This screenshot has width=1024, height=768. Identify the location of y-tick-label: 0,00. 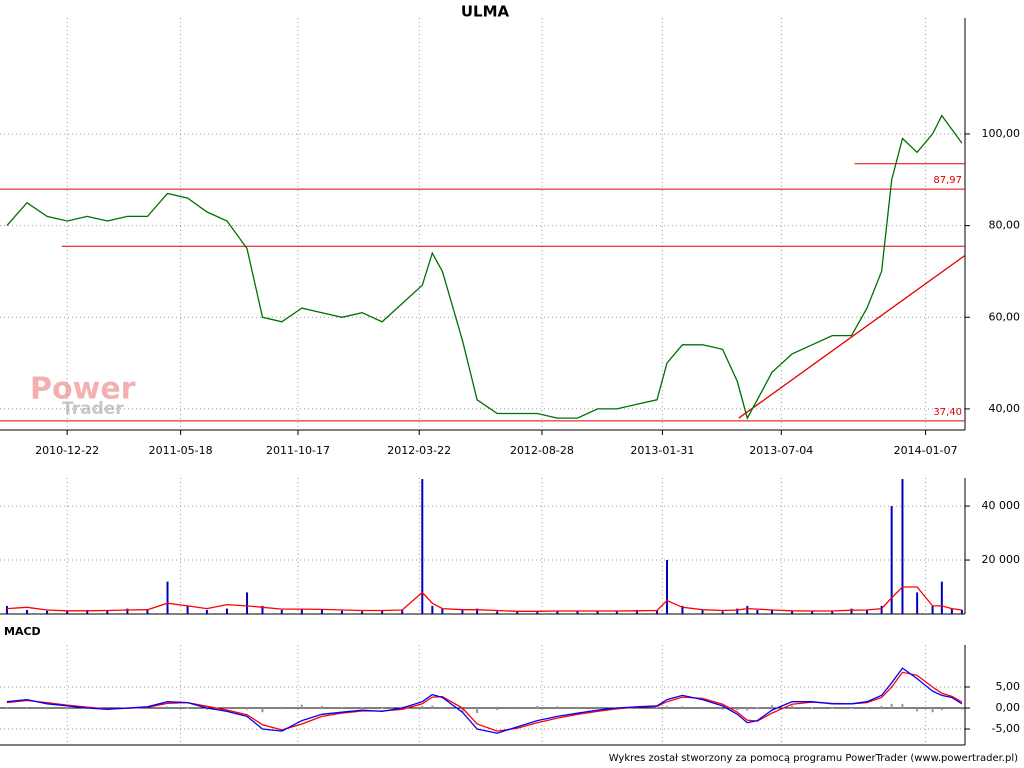
(1008, 707).